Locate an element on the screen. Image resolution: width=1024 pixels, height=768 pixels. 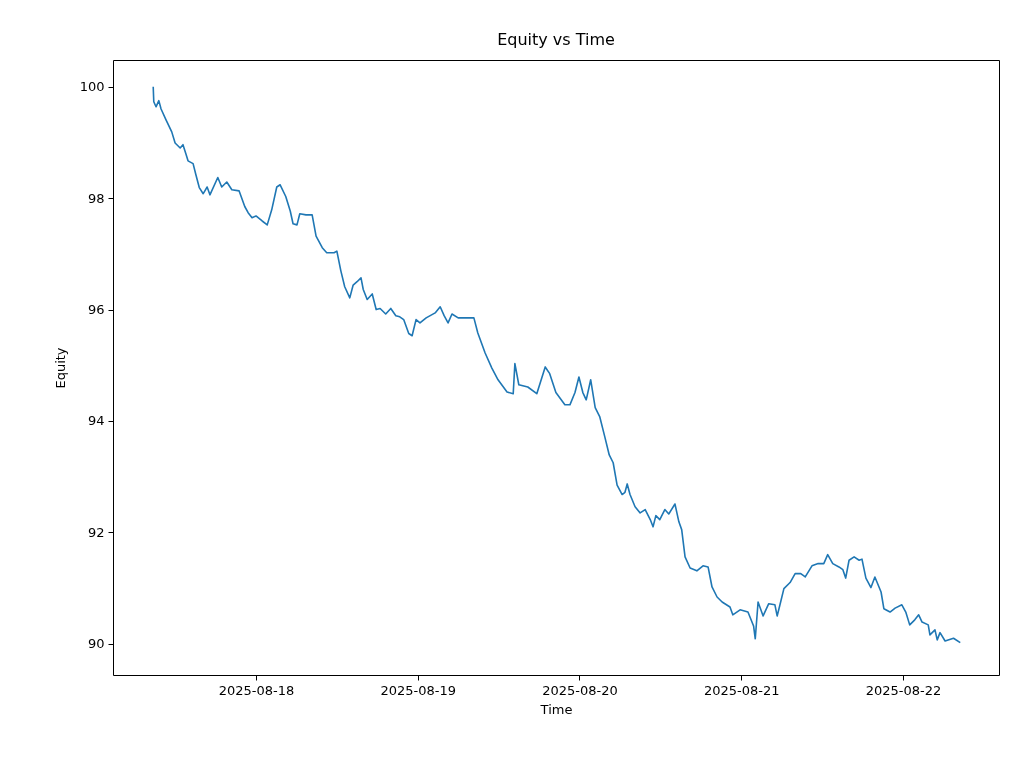
x-tick-label: 2025-08-22 is located at coordinates (903, 690).